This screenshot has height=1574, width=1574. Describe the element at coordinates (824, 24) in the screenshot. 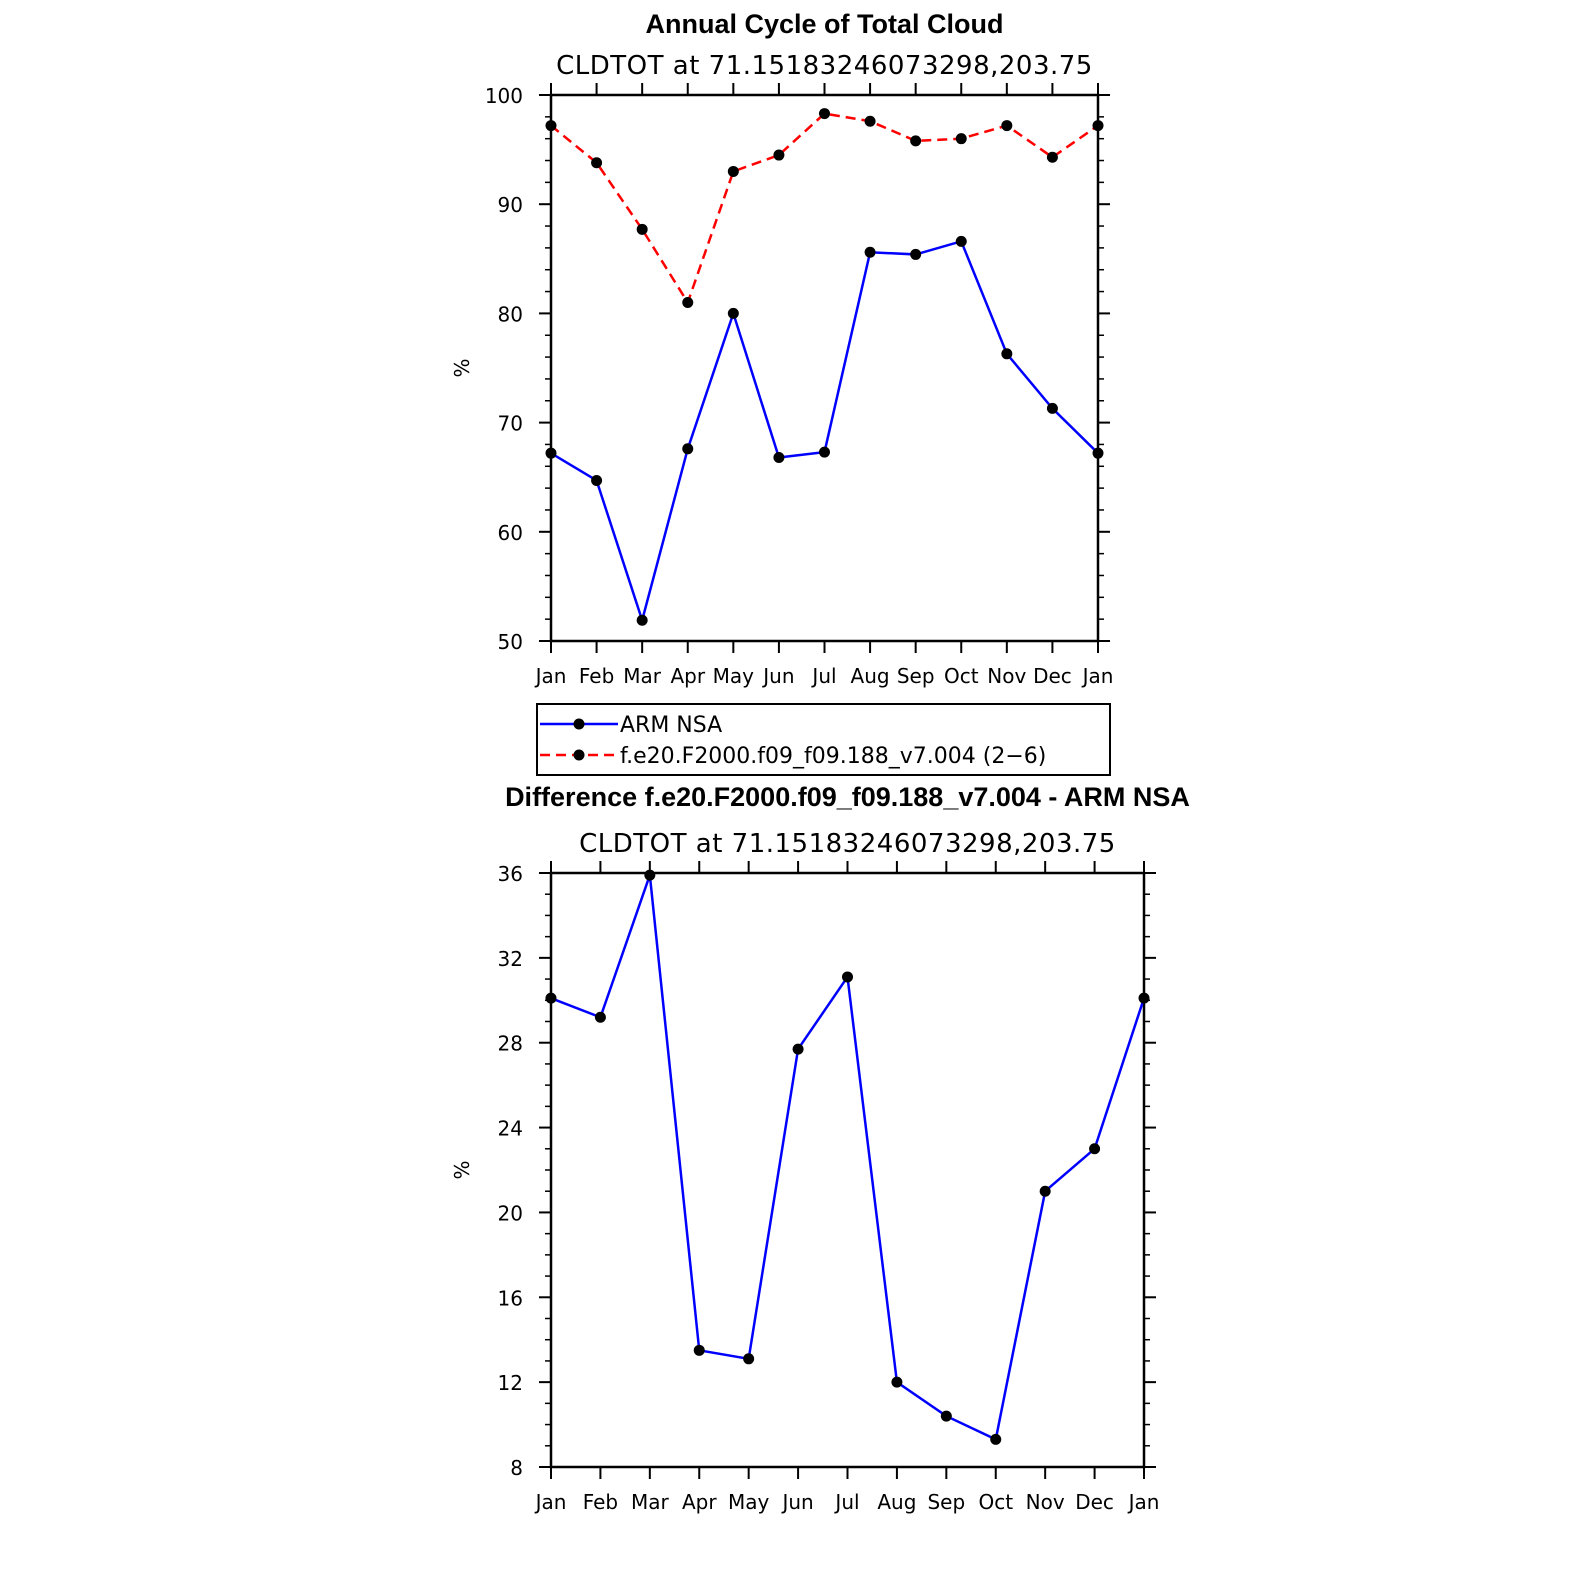

I see `chart-title: Annual Cycle of Total Cloud` at that location.